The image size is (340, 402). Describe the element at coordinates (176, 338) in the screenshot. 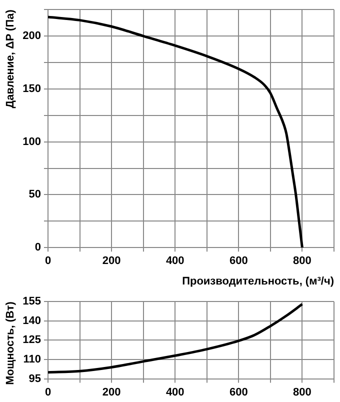

I see `line-series` at that location.